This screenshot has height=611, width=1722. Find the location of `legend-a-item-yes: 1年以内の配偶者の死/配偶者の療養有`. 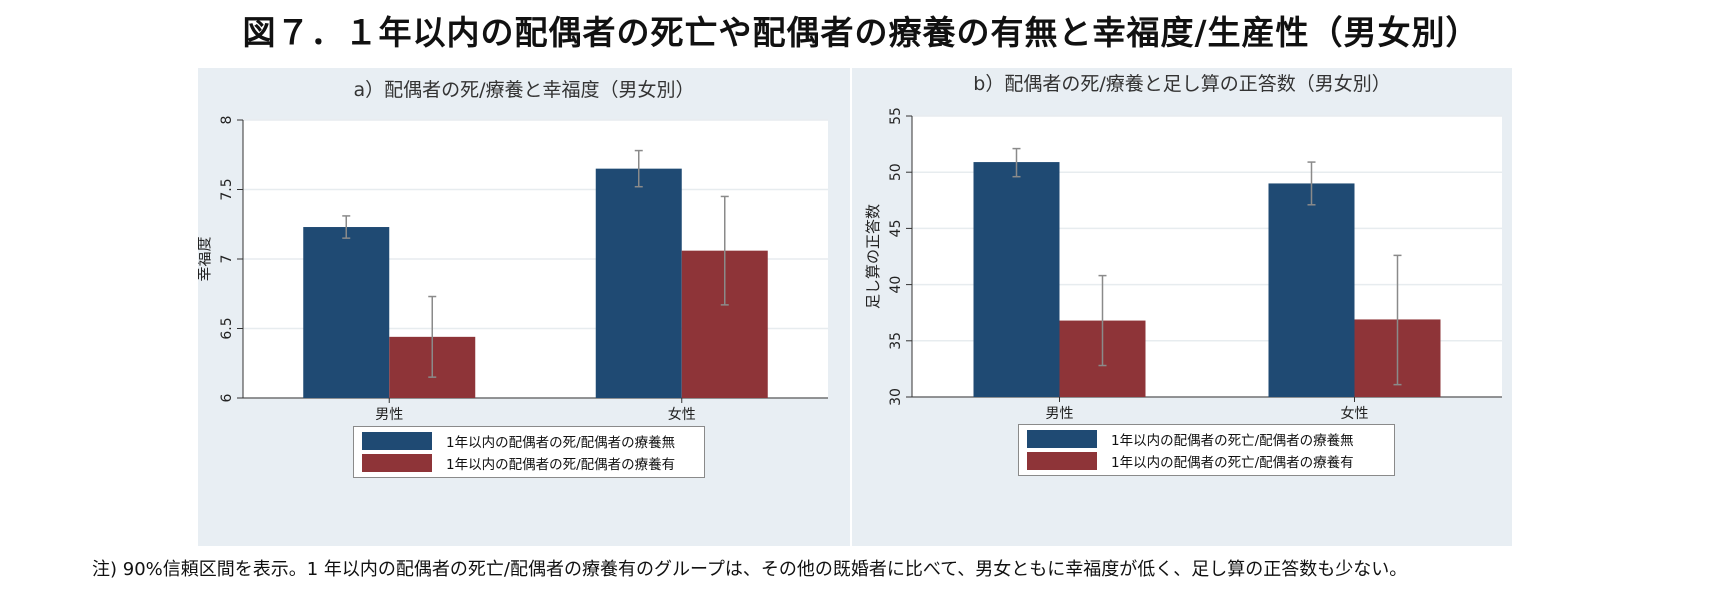

legend-a-item-yes: 1年以内の配偶者の死/配偶者の療養有 is located at coordinates (518, 463).